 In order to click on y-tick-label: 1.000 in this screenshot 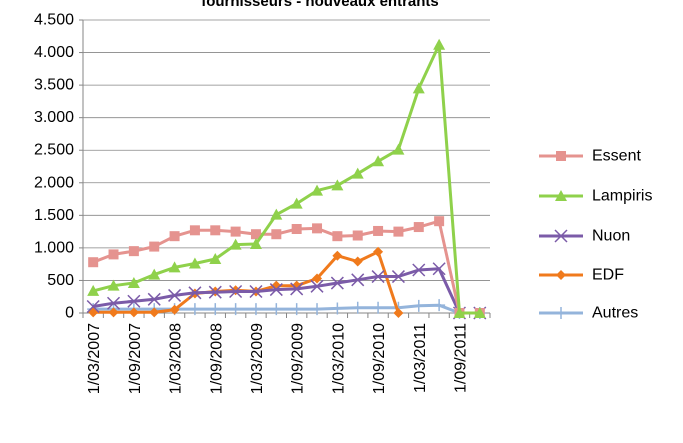, I will do `click(54, 247)`.